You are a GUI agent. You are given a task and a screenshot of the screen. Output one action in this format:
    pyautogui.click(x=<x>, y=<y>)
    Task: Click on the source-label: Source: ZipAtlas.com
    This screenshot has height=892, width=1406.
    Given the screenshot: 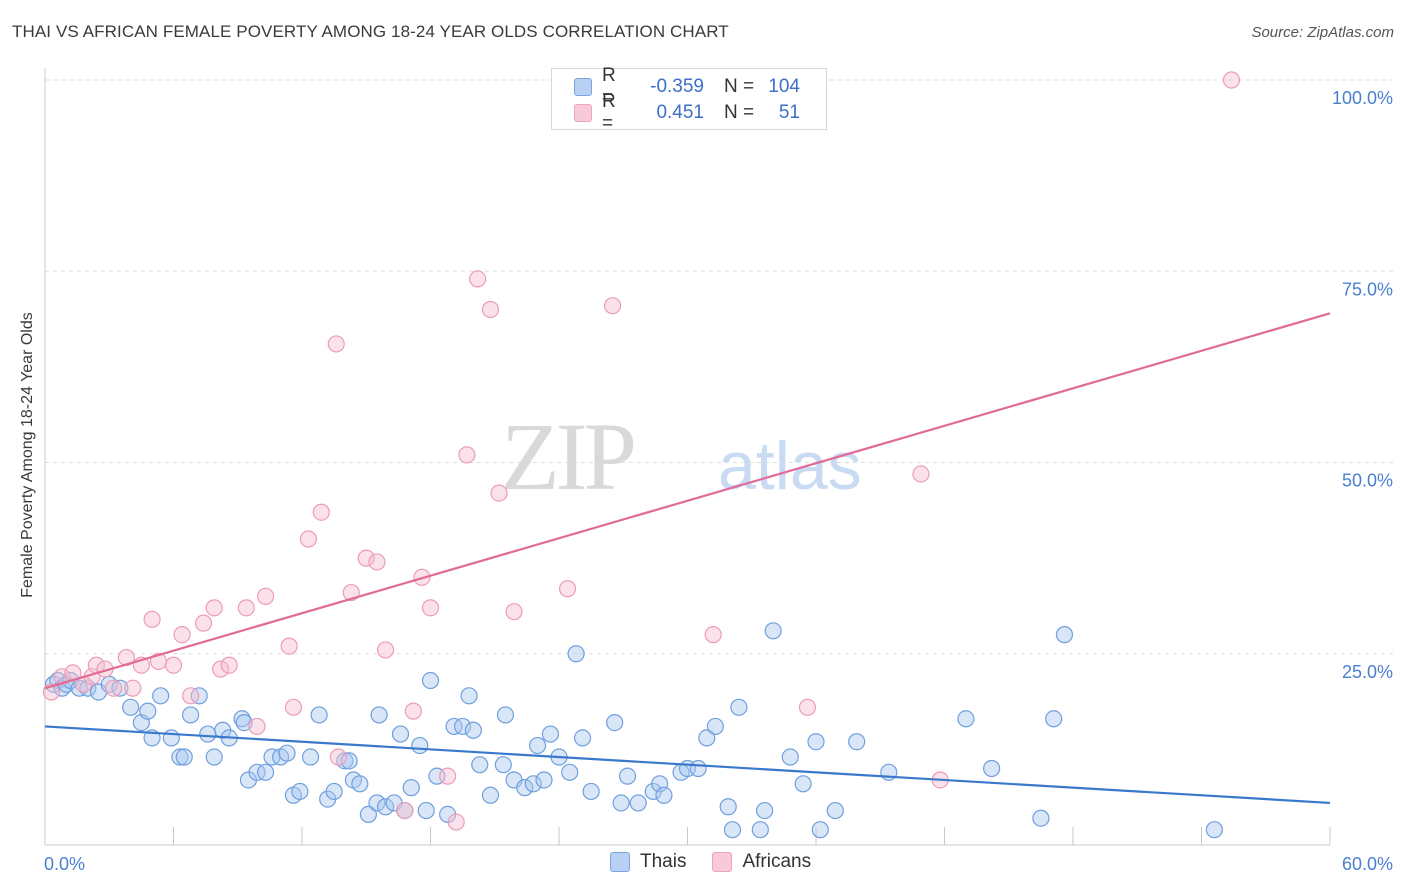 What is the action you would take?
    pyautogui.click(x=1322, y=32)
    